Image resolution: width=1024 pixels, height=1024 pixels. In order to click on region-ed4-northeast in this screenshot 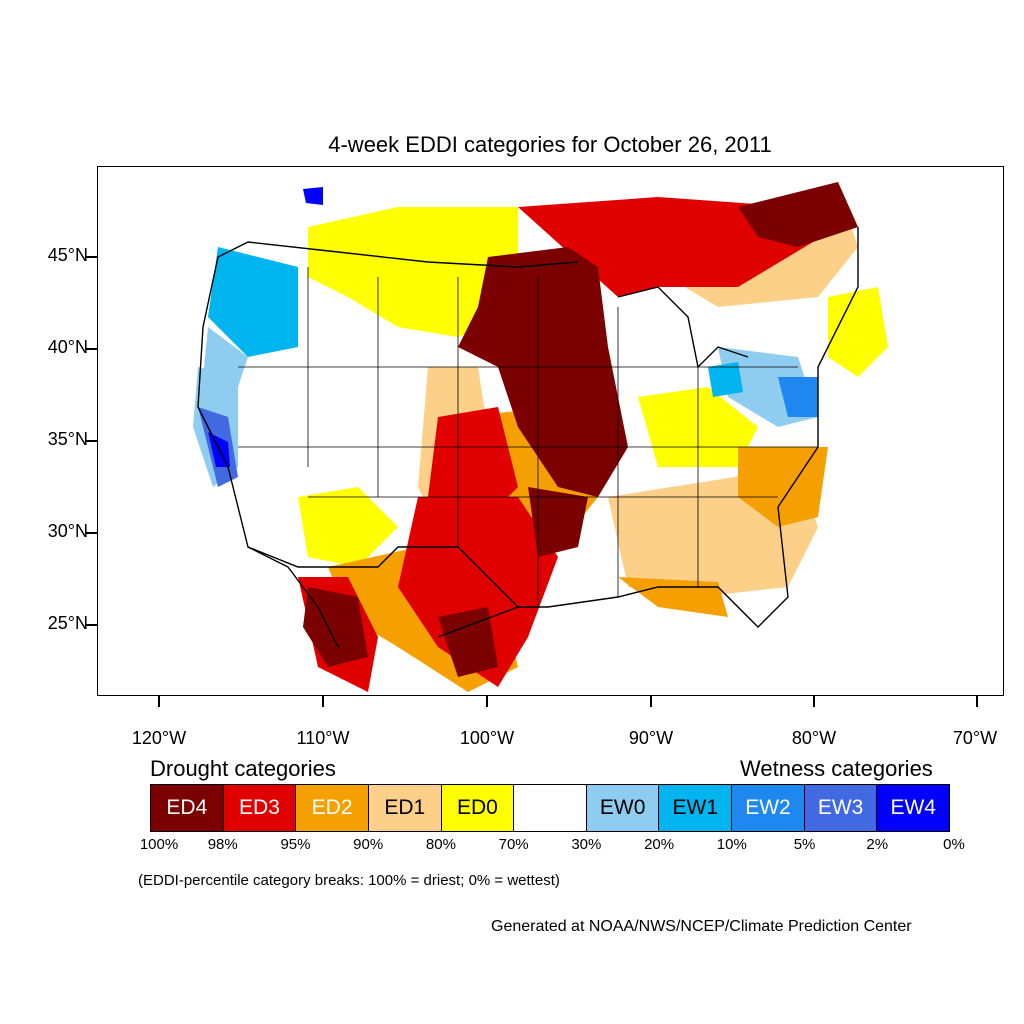, I will do `click(798, 214)`.